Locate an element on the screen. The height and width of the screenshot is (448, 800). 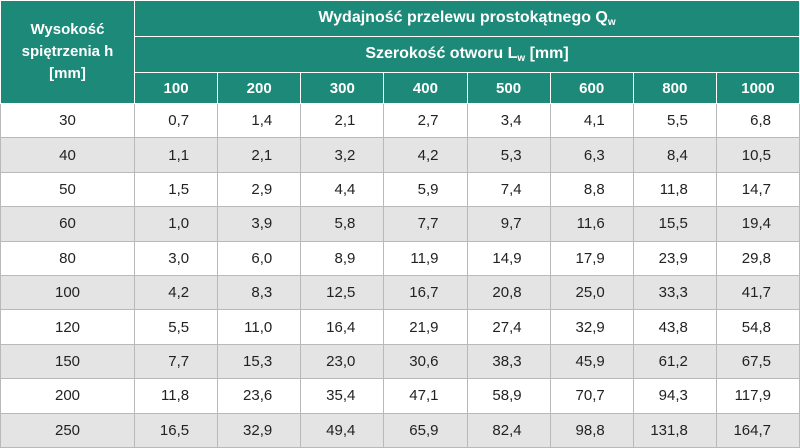
value-cell: 70,7 is located at coordinates (591, 396).